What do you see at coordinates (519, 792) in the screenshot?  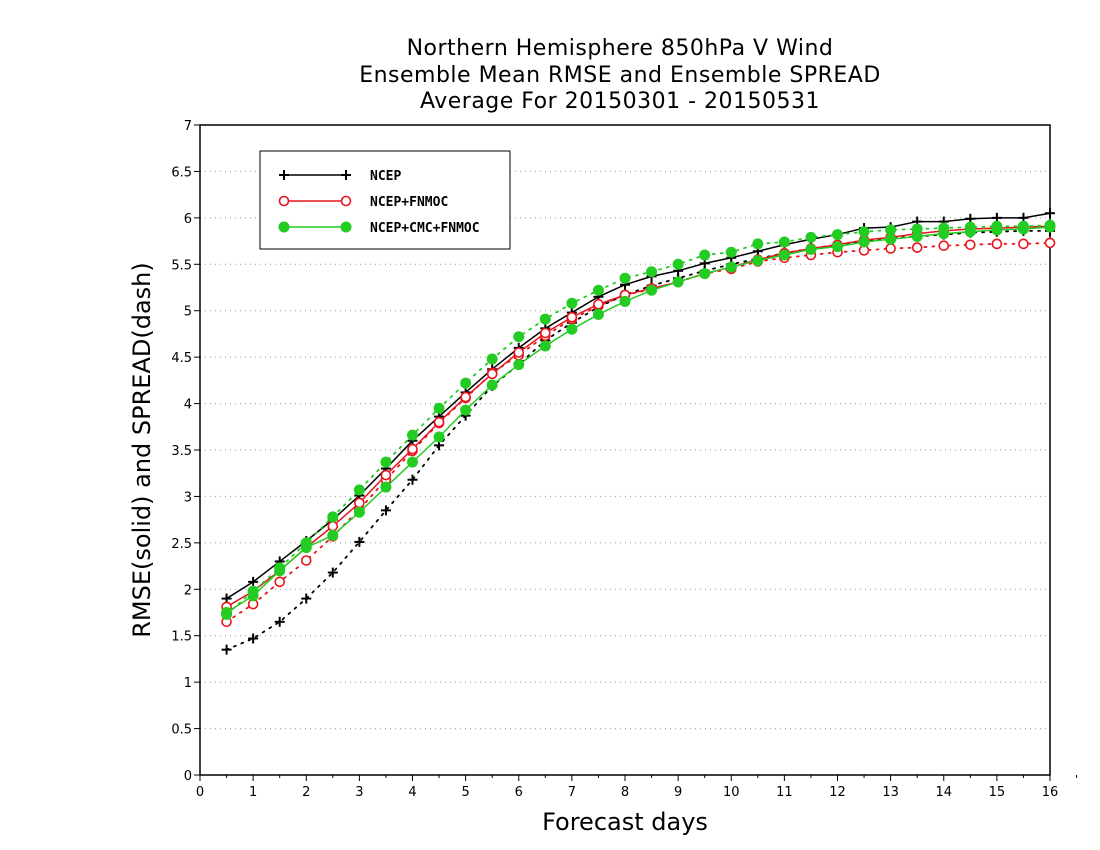 I see `x-tick-label: 6` at bounding box center [519, 792].